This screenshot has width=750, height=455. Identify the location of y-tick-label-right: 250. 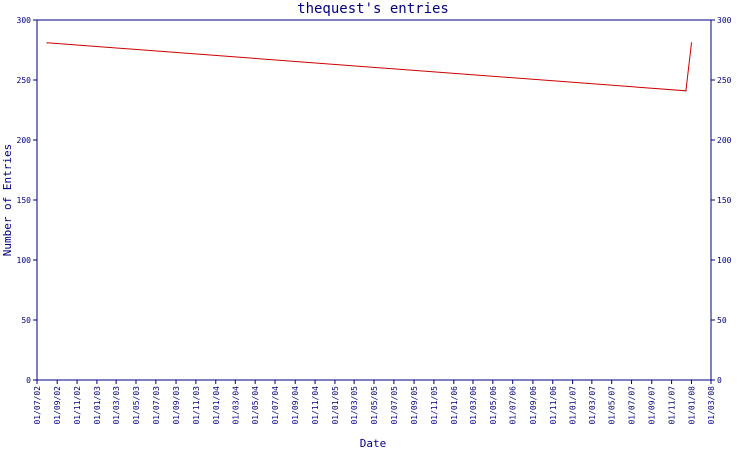
(724, 80).